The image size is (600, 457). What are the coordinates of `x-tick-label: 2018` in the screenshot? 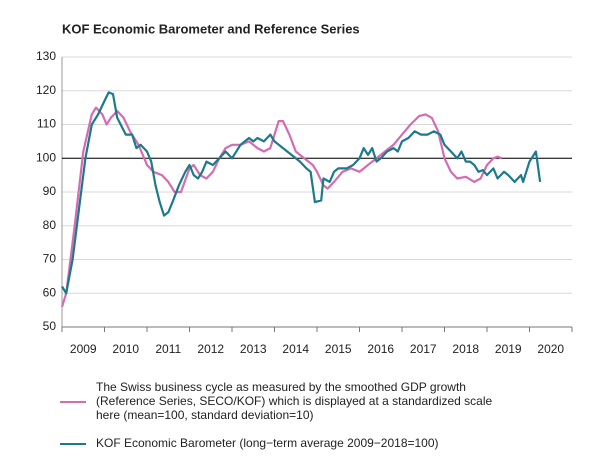 It's located at (465, 349).